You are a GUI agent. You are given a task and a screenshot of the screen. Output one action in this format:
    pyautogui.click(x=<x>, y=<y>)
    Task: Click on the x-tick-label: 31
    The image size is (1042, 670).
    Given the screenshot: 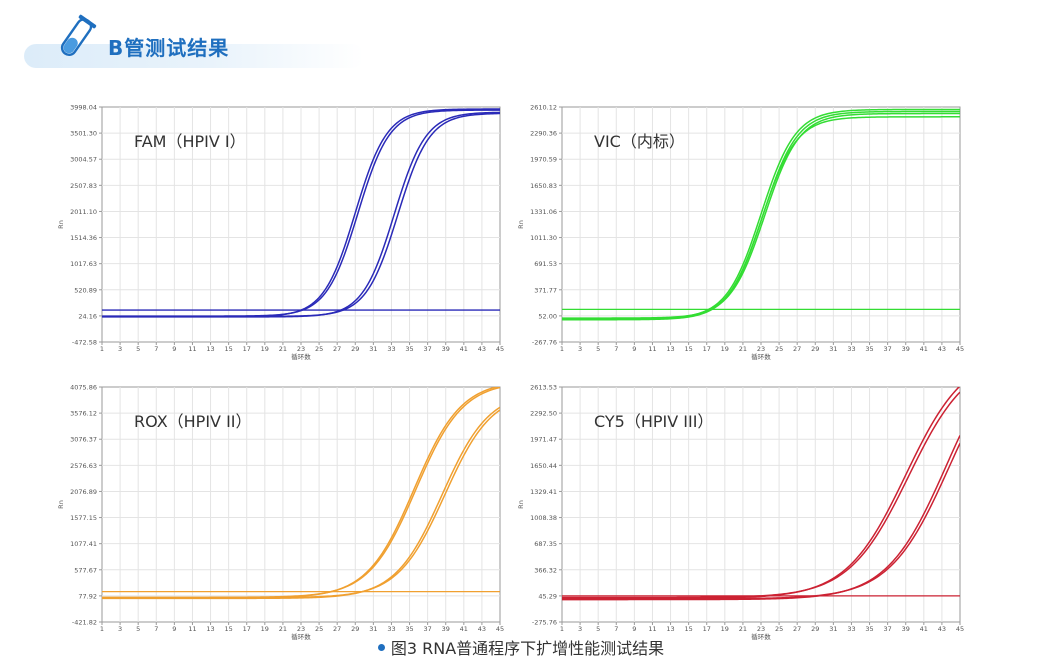 What is the action you would take?
    pyautogui.click(x=833, y=349)
    